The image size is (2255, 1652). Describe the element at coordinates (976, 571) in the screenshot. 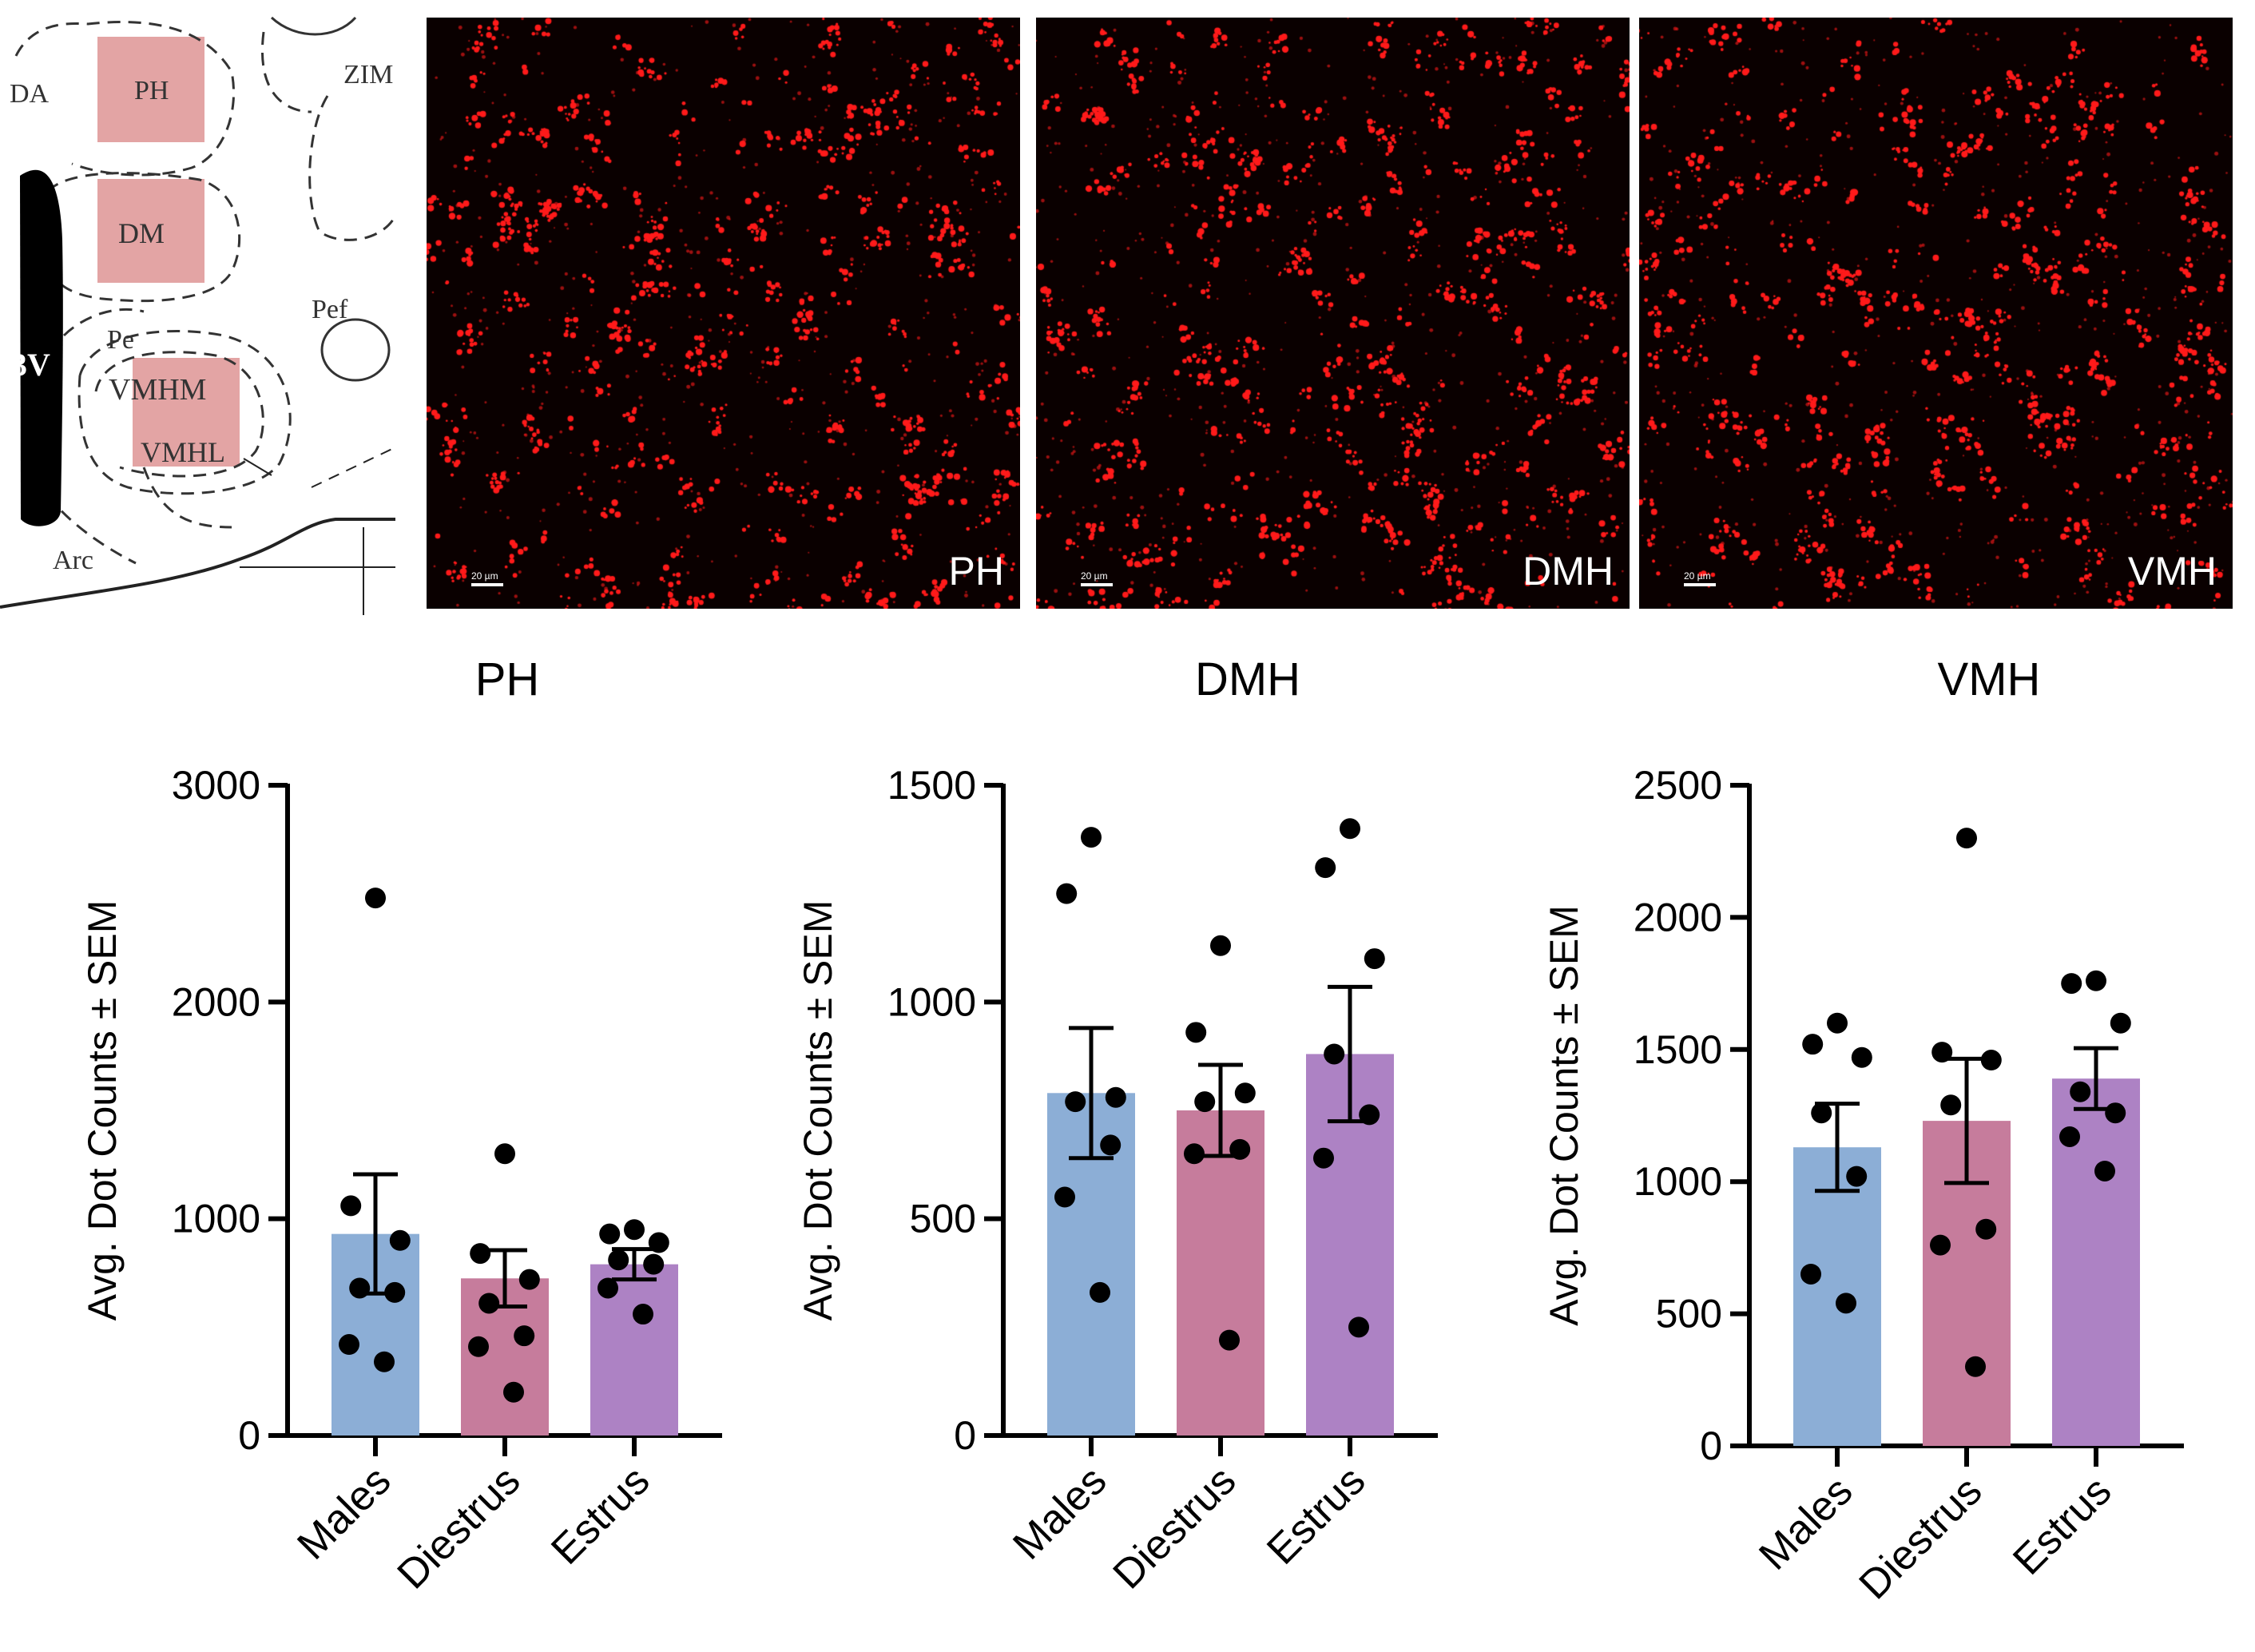

I see `micrograph-label-ph: PH` at that location.